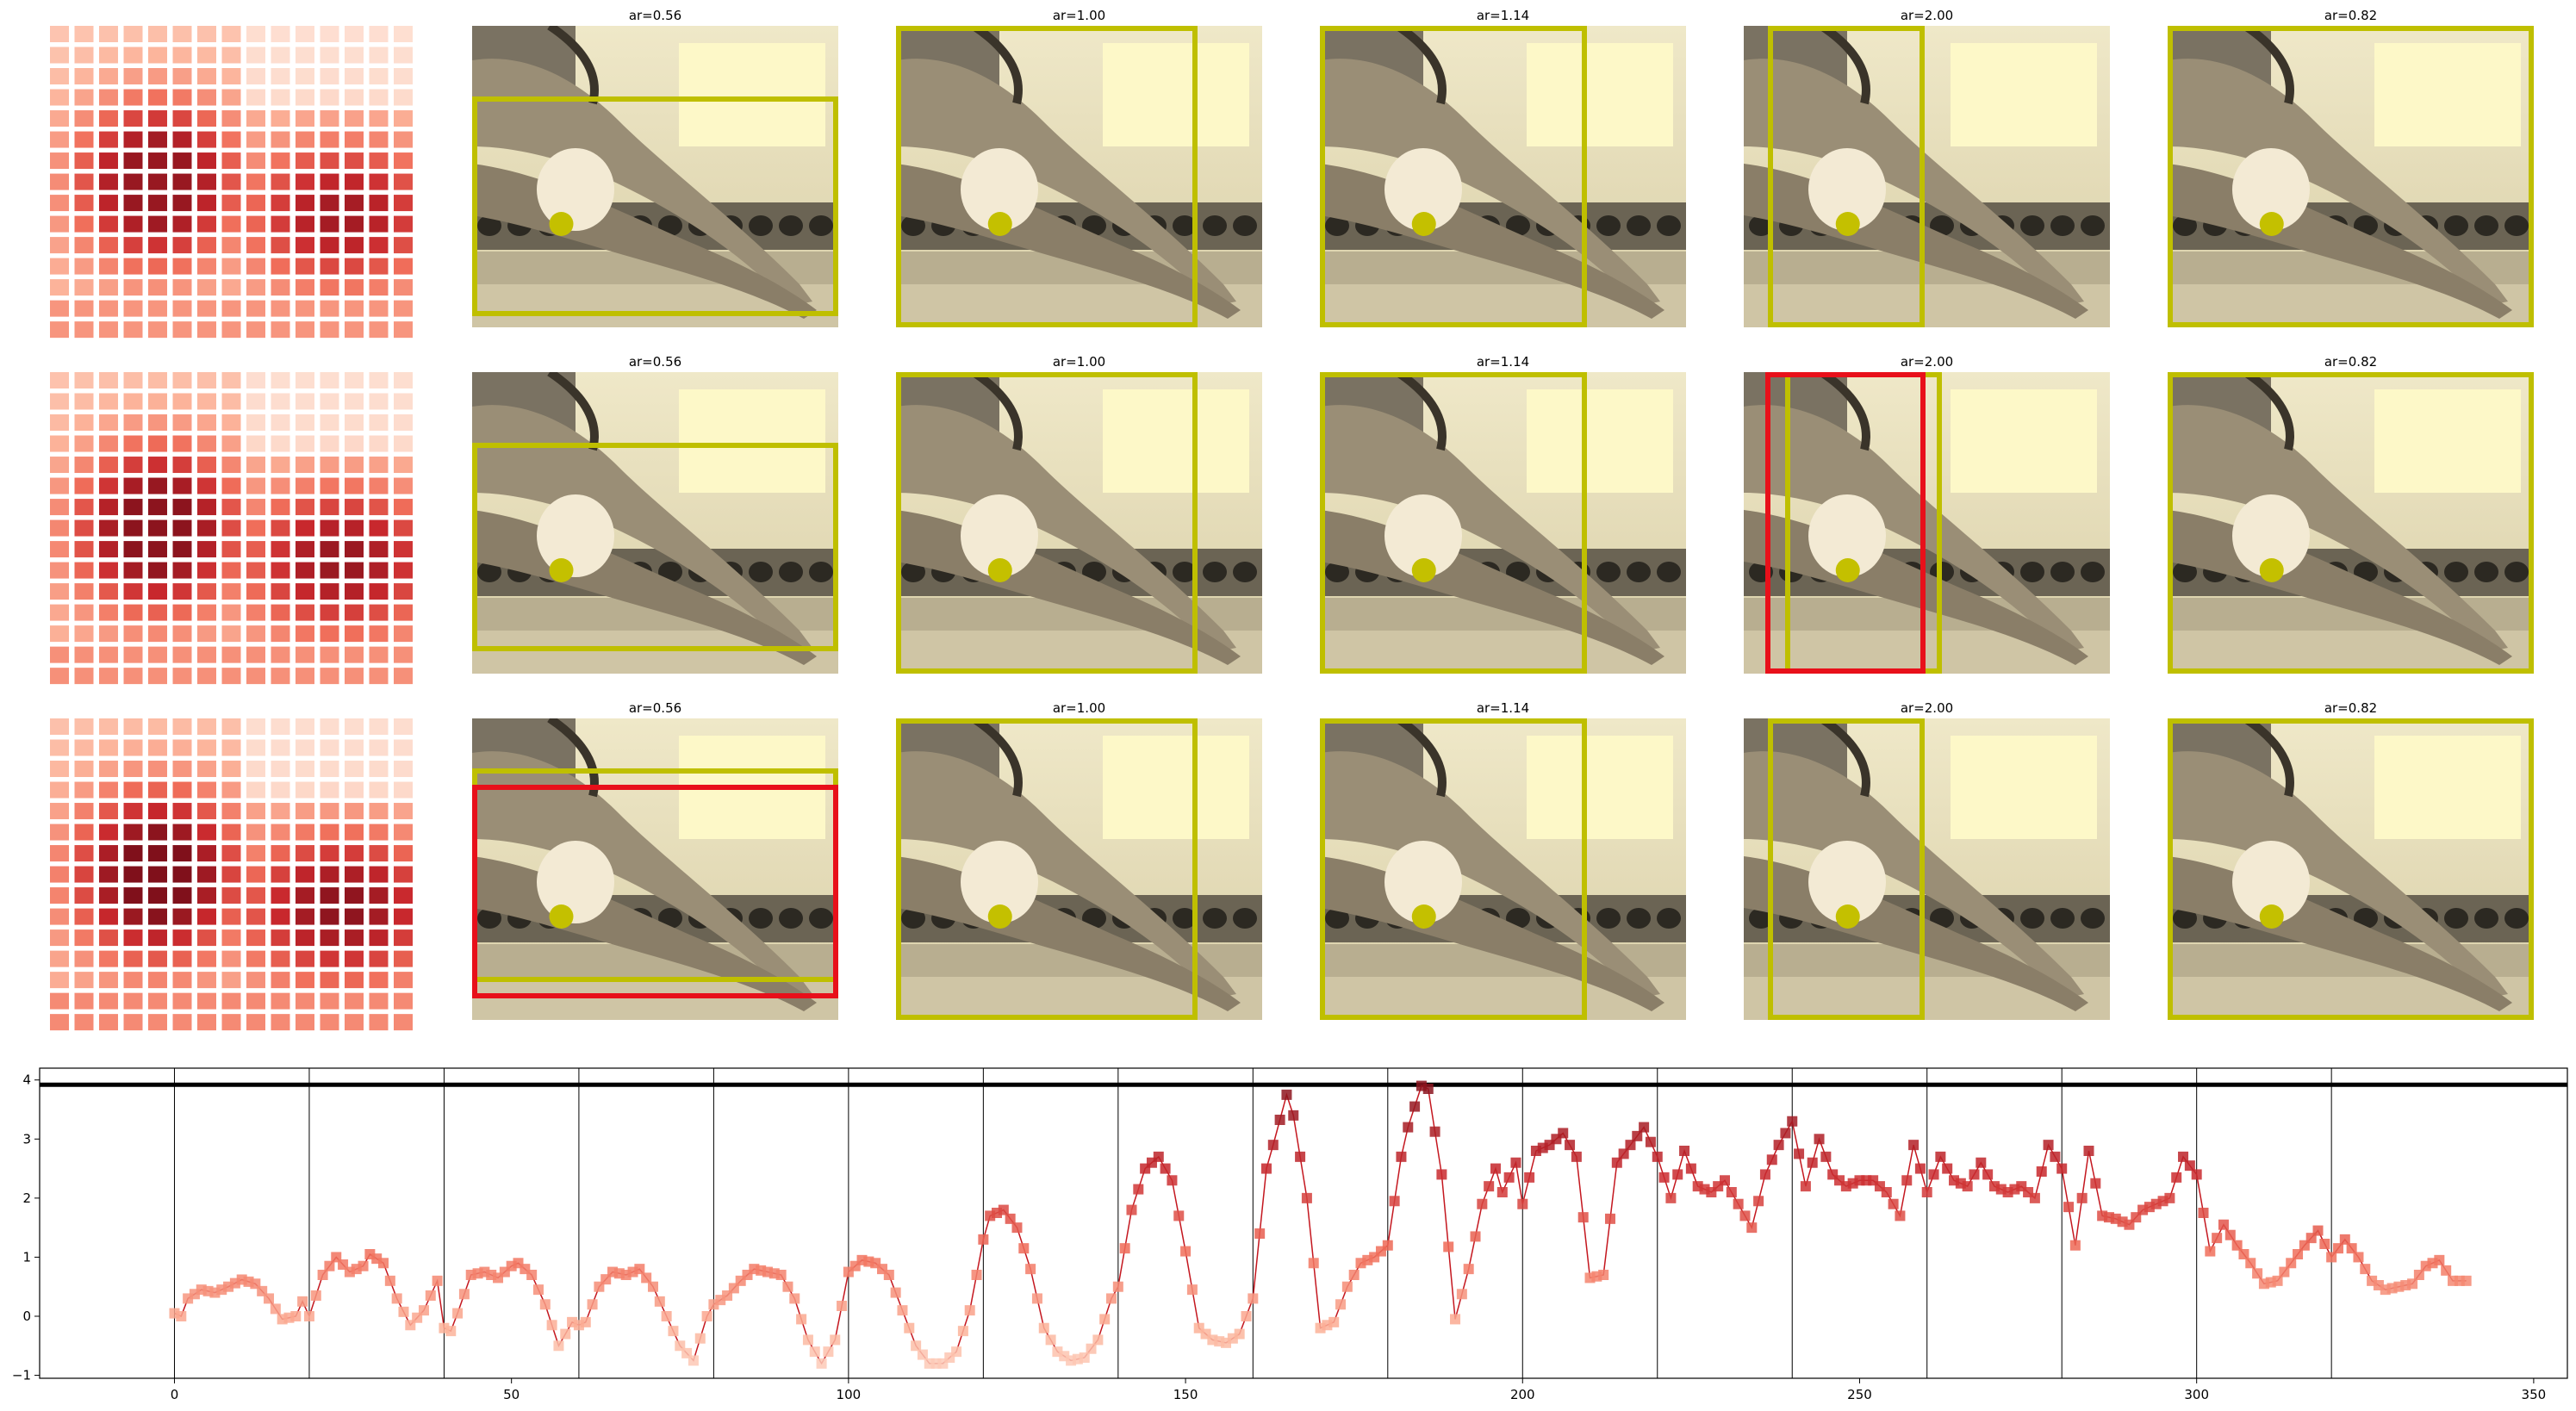  I want to click on x-tick-label: 200, so click(1523, 1394).